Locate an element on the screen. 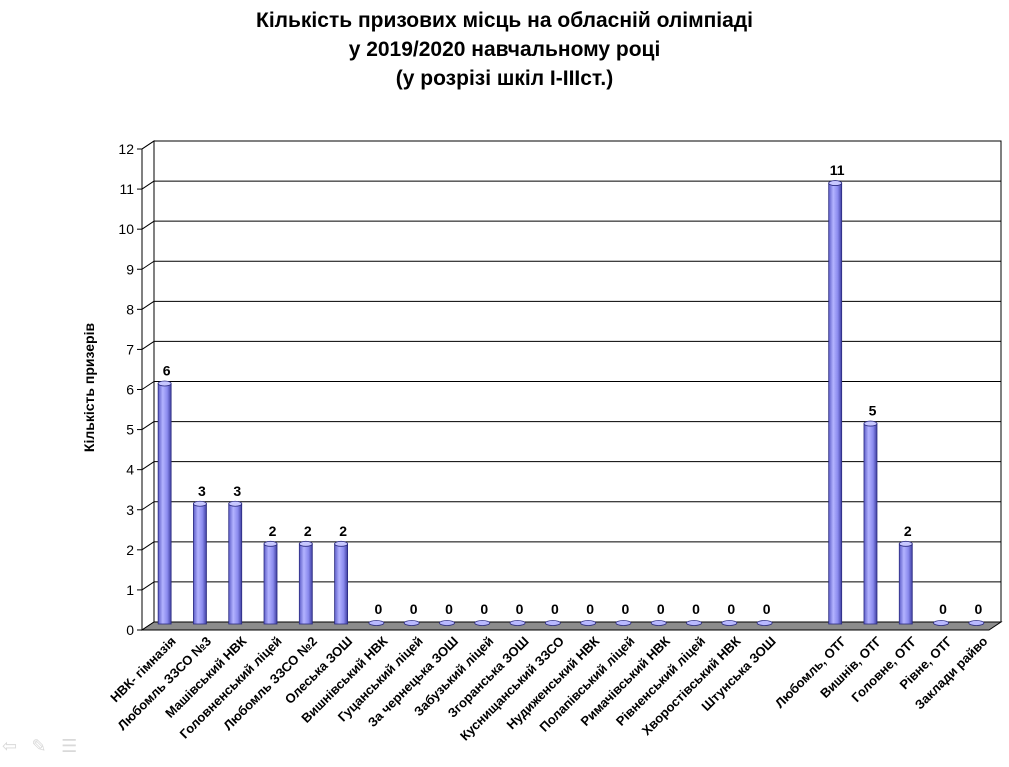 The width and height of the screenshot is (1009, 767). y-tick-label: 12 is located at coordinates (126, 149).